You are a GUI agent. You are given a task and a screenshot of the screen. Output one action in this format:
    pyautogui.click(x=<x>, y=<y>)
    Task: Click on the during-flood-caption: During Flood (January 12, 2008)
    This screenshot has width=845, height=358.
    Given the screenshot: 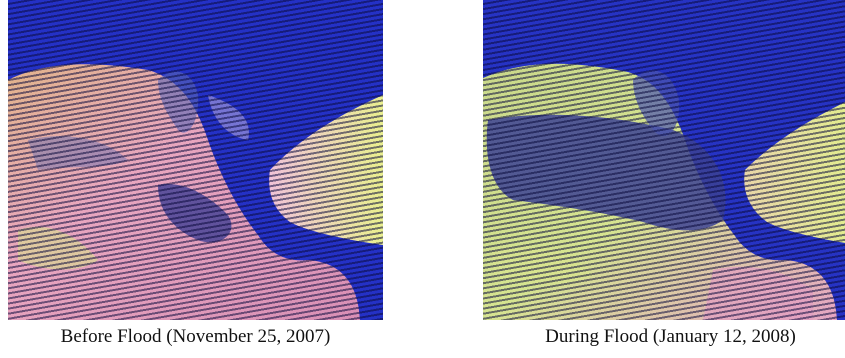 What is the action you would take?
    pyautogui.click(x=670, y=336)
    